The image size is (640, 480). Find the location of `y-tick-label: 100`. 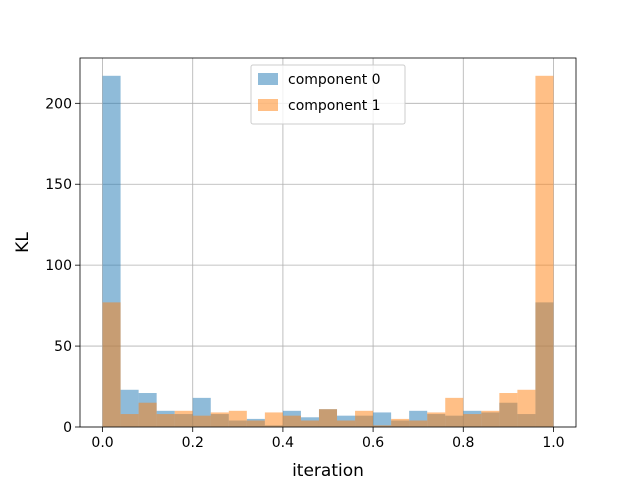

y-tick-label: 100 is located at coordinates (58, 266).